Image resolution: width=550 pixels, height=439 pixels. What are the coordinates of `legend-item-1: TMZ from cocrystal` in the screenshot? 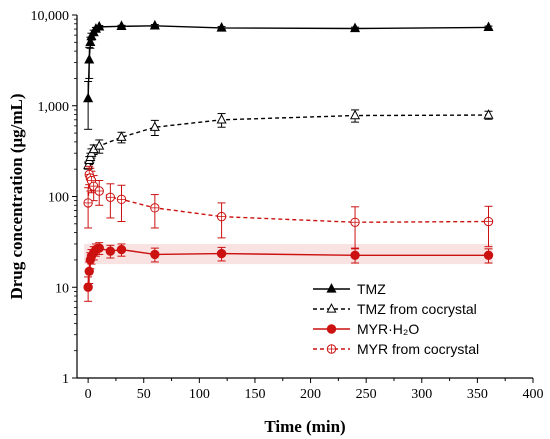 It's located at (395, 309).